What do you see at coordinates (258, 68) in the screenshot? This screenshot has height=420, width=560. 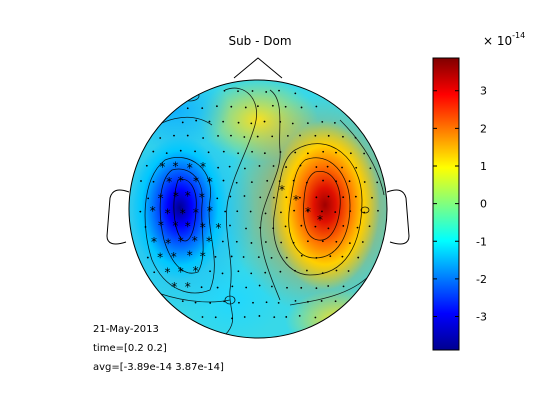 I see `nose-outline` at bounding box center [258, 68].